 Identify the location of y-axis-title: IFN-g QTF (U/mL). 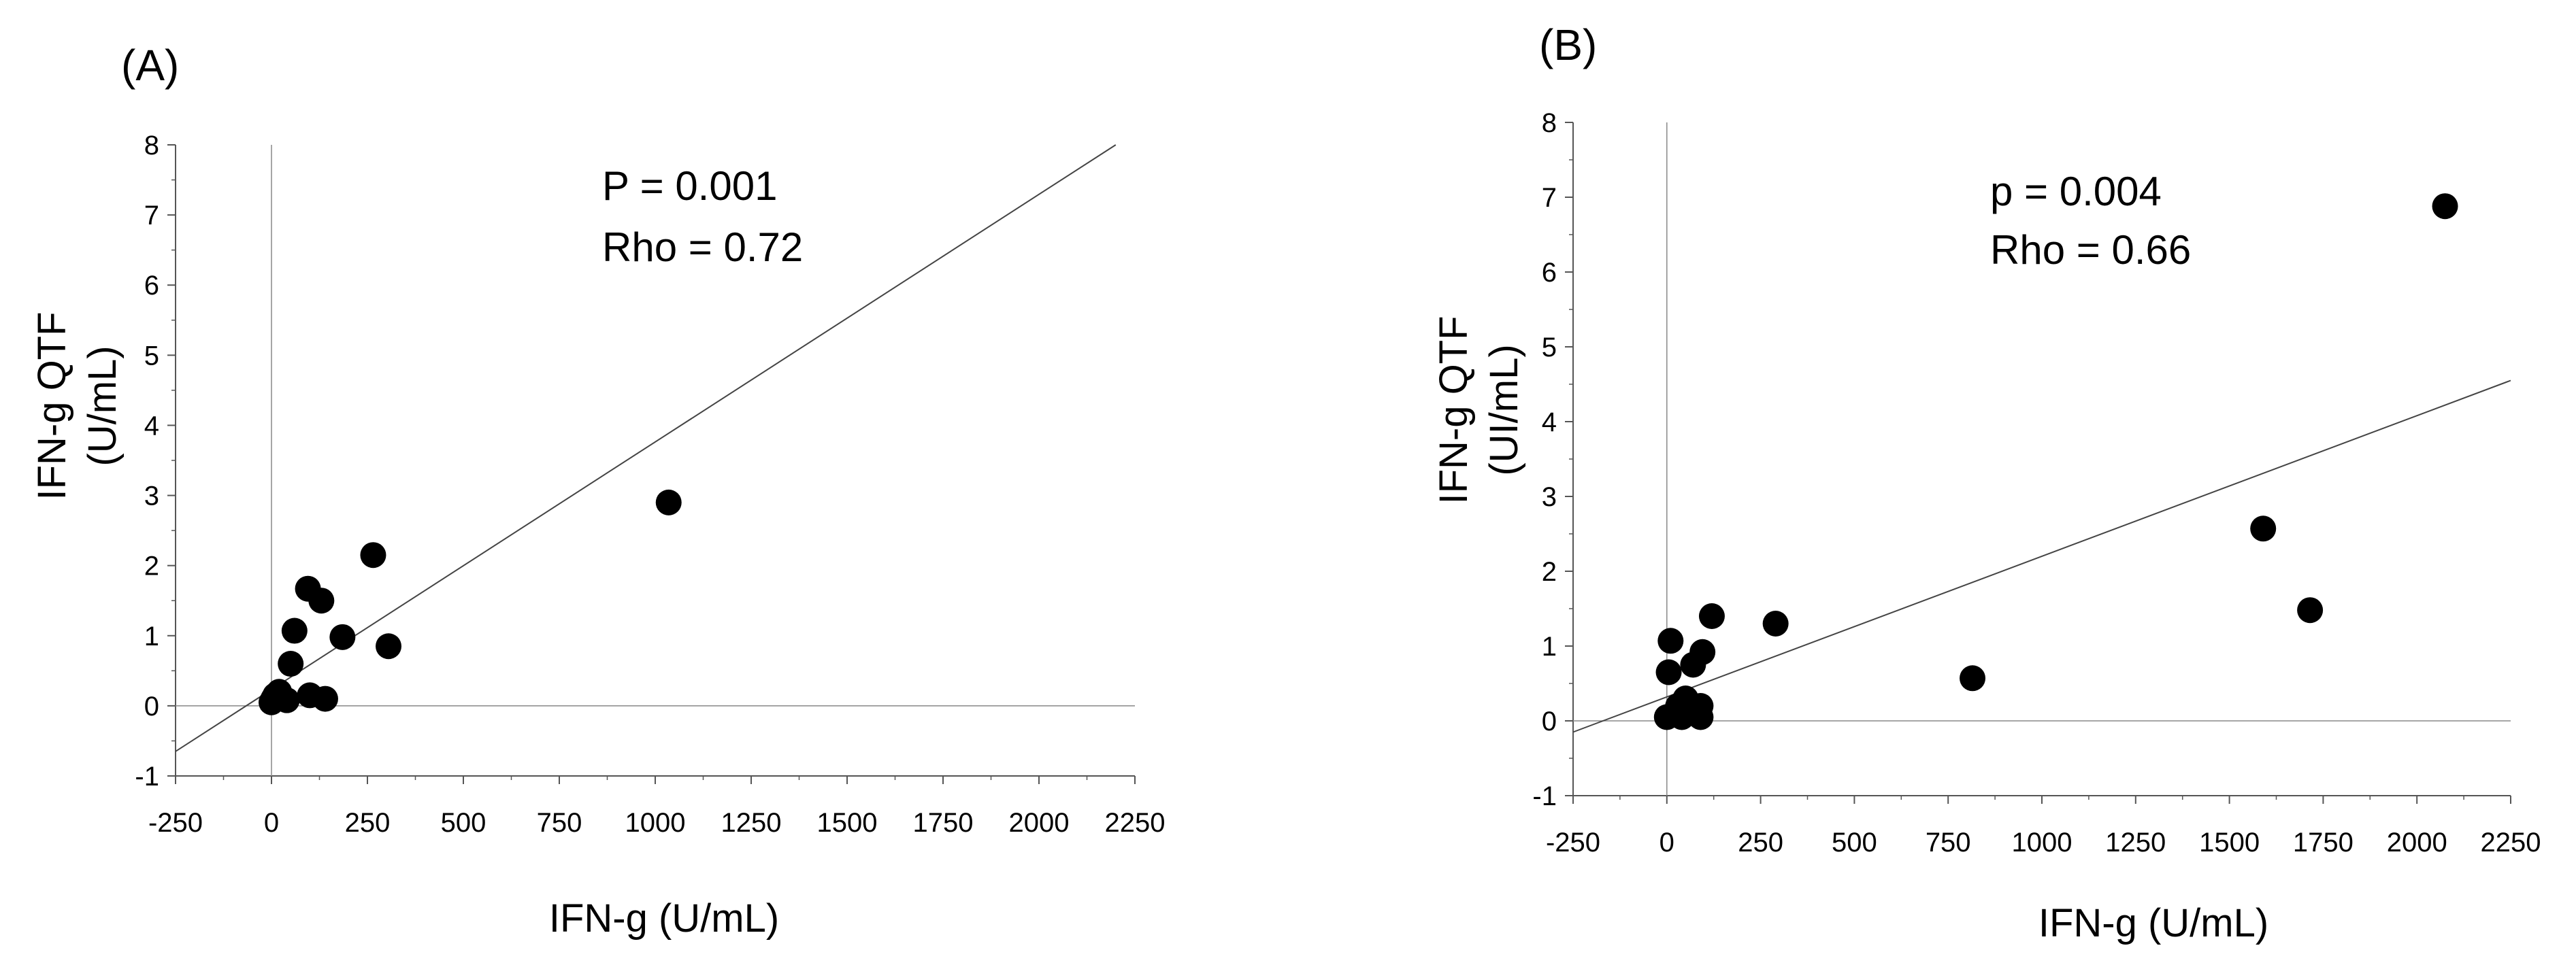
(77, 406).